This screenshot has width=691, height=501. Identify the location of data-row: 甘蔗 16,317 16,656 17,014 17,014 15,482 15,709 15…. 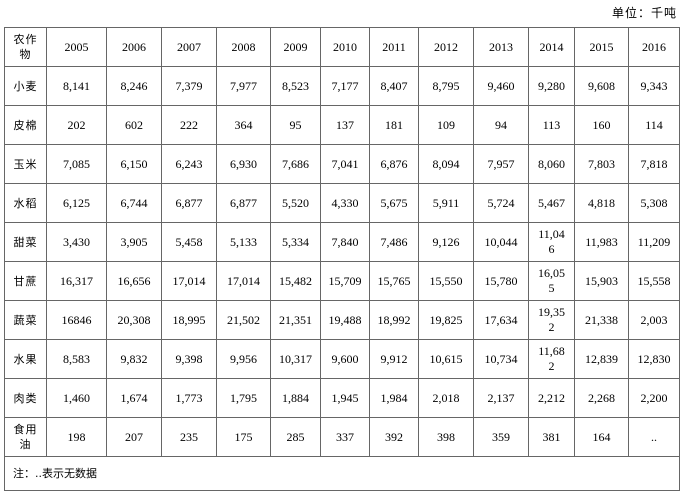
(342, 281).